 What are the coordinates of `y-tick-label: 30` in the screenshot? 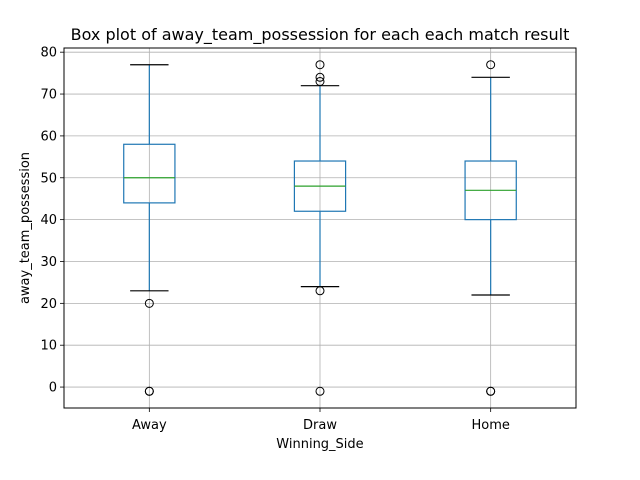 It's located at (48, 262).